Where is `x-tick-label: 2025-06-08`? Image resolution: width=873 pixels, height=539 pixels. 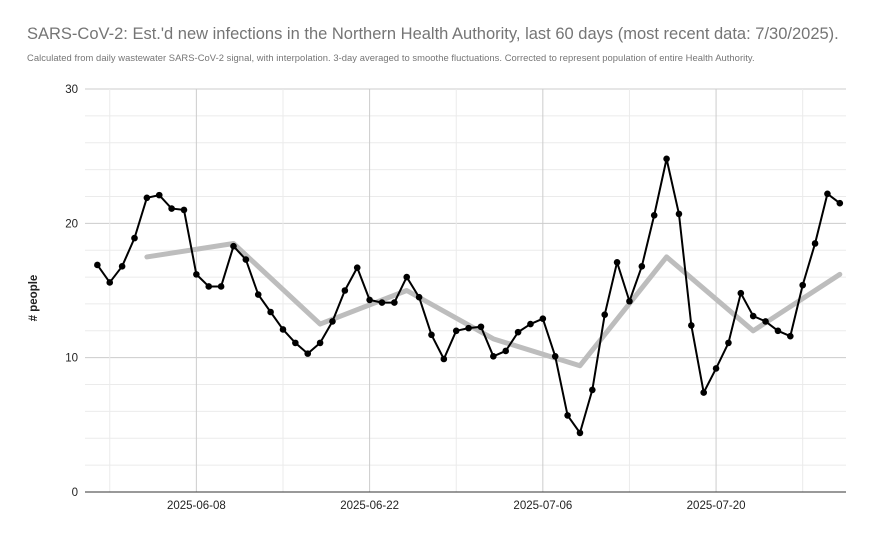
x-tick-label: 2025-06-08 is located at coordinates (196, 506).